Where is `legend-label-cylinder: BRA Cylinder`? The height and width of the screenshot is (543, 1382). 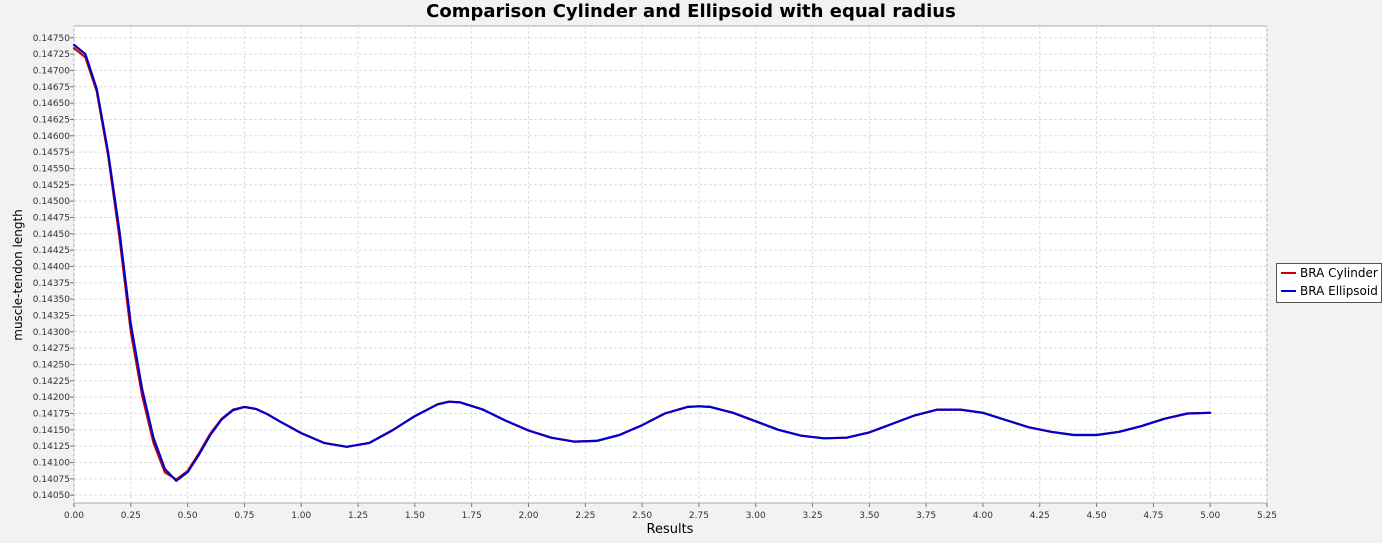 legend-label-cylinder: BRA Cylinder is located at coordinates (1339, 273).